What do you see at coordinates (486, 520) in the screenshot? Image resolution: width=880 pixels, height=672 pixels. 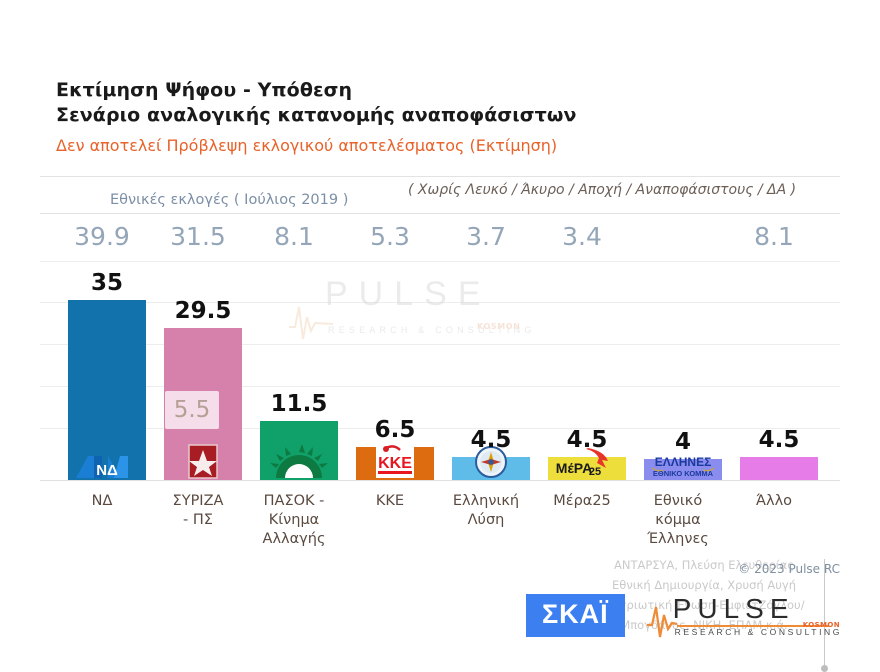 I see `x-axis-label-line: Λύση` at bounding box center [486, 520].